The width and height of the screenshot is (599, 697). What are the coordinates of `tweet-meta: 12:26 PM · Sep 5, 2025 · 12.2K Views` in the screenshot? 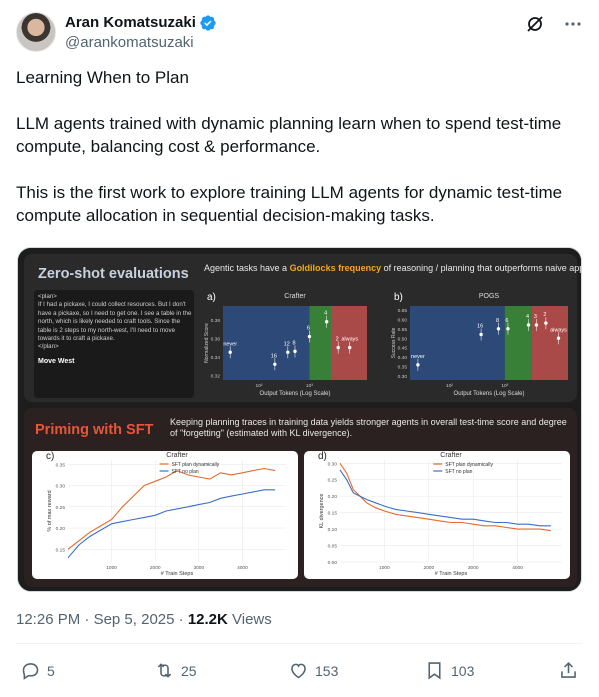 It's located at (144, 619).